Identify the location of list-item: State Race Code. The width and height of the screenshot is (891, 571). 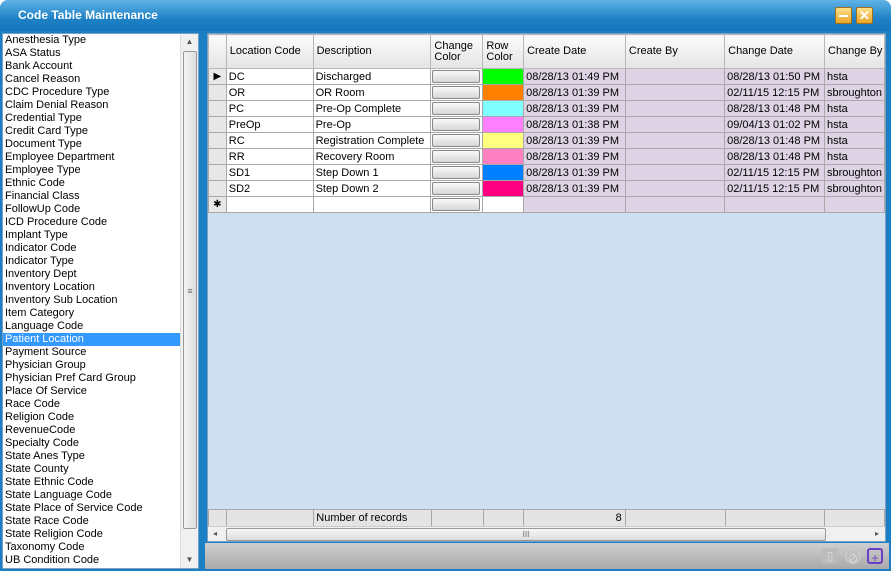
(47, 521).